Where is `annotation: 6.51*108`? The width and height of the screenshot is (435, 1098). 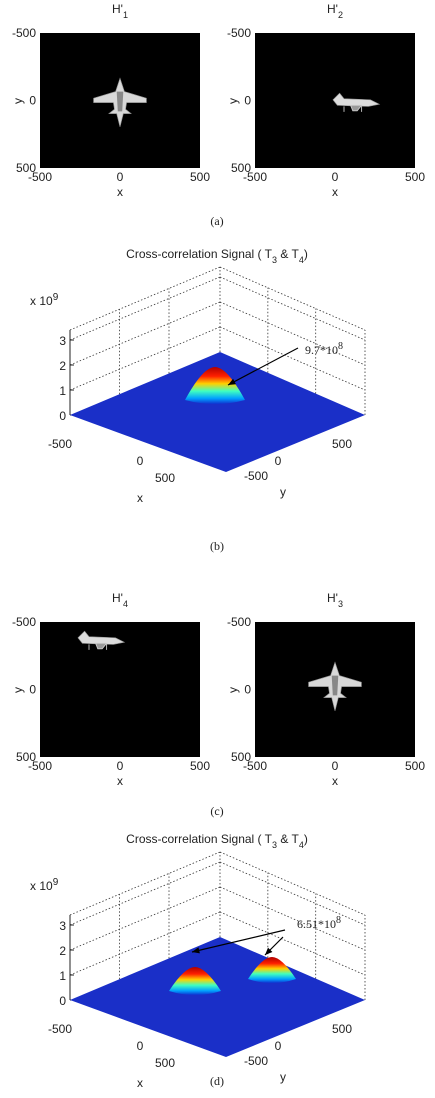 annotation: 6.51*108 is located at coordinates (319, 923).